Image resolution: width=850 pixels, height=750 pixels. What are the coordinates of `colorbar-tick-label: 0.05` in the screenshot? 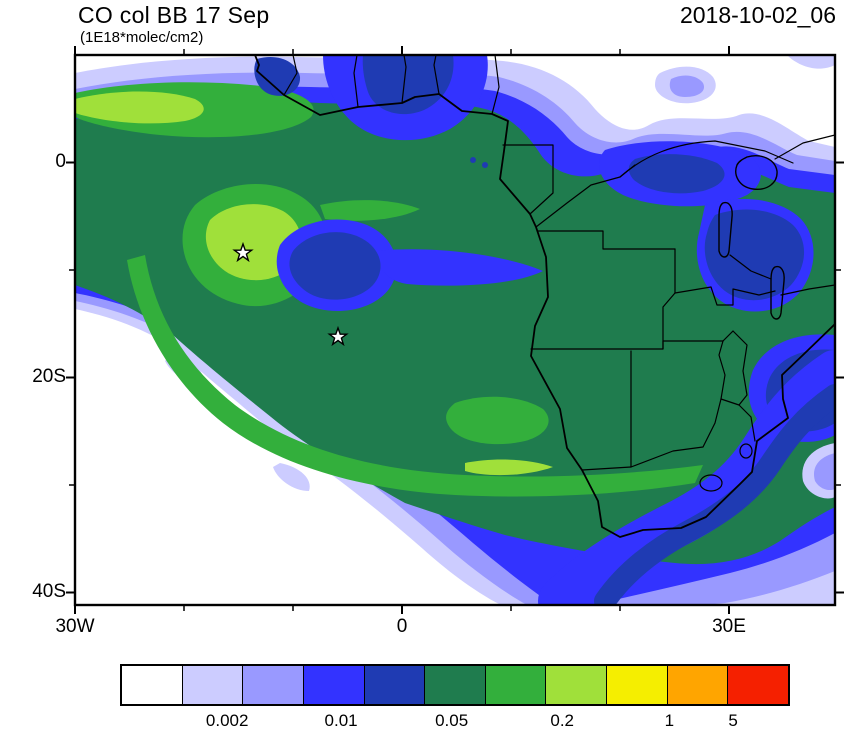 It's located at (452, 720).